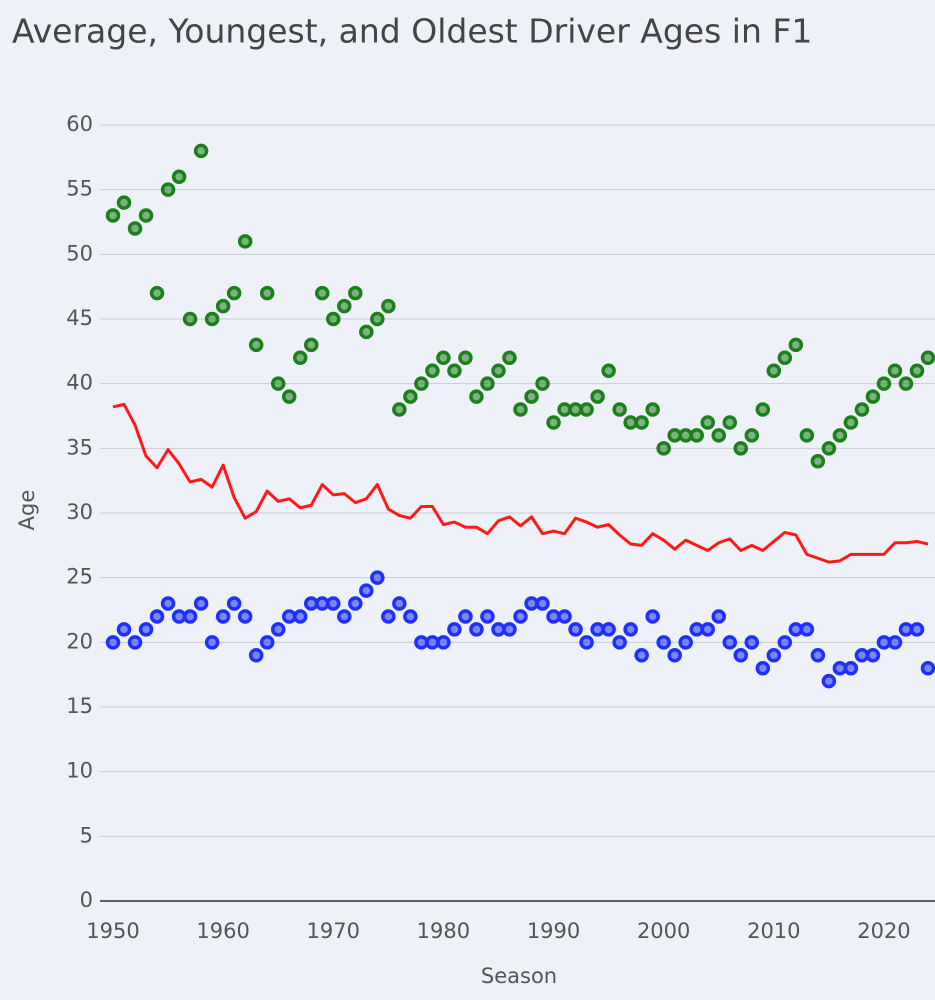 This screenshot has width=935, height=1000. I want to click on x-tick-label: 1960, so click(222, 931).